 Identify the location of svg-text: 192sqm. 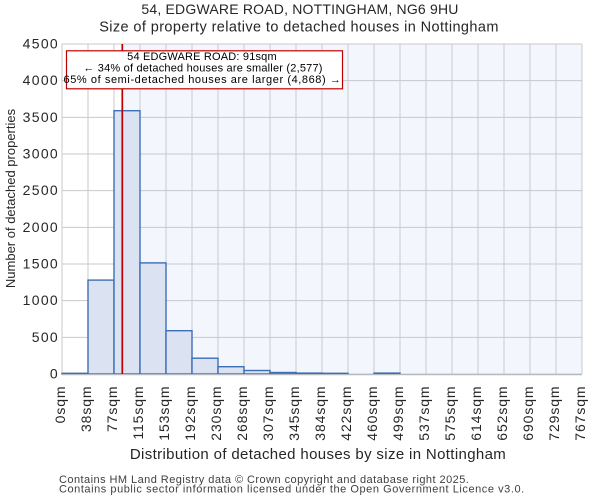
(190, 413).